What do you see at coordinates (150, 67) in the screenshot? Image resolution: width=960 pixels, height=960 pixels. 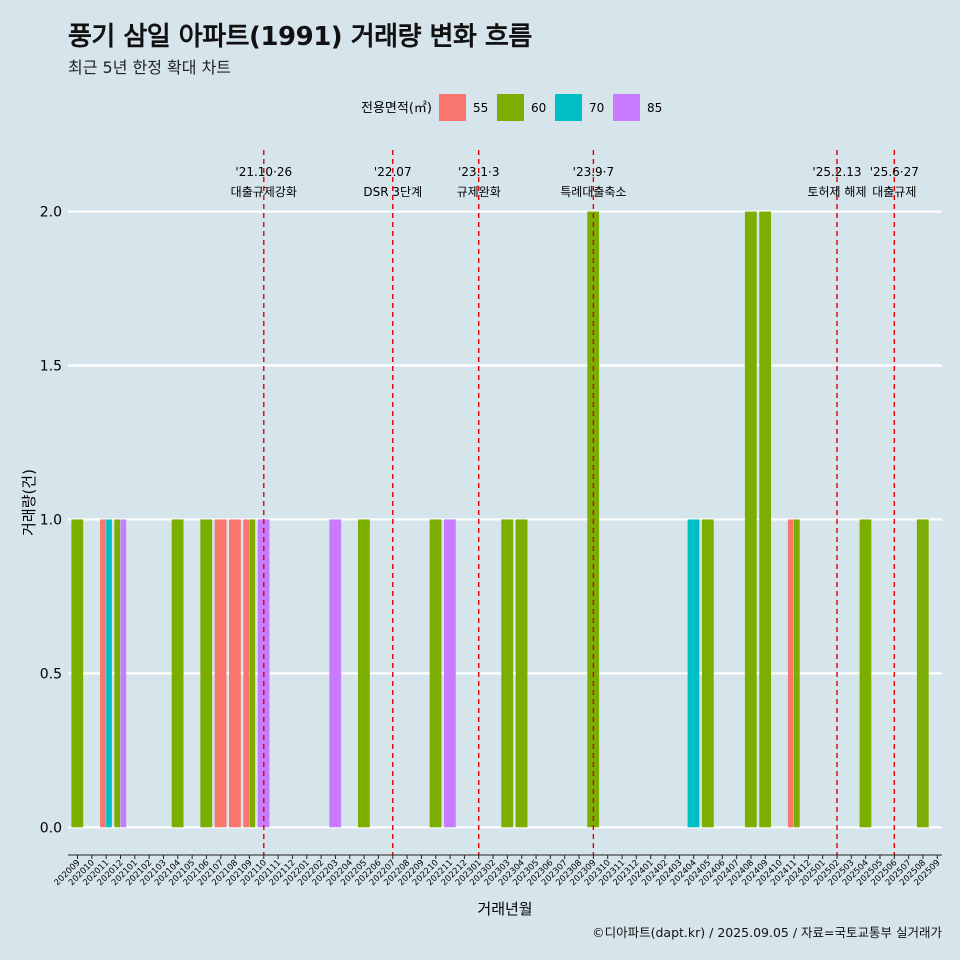 I see `chart-subtitle: 최근 5년 한정 확대 차트` at bounding box center [150, 67].